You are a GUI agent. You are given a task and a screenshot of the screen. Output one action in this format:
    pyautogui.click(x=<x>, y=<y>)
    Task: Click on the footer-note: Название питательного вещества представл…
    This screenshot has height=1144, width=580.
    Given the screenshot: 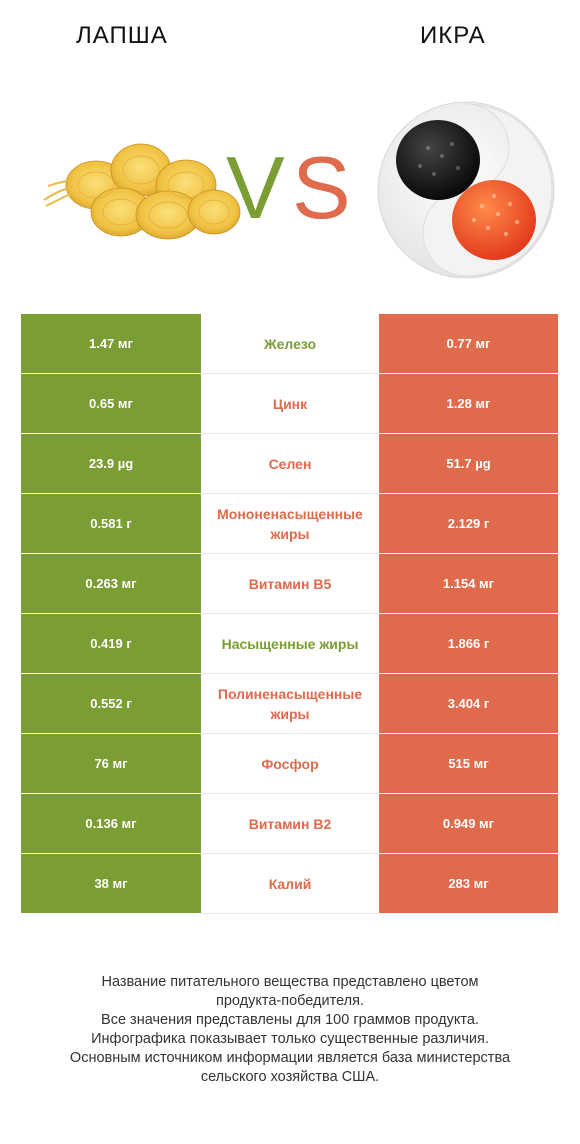 What is the action you would take?
    pyautogui.click(x=290, y=1030)
    